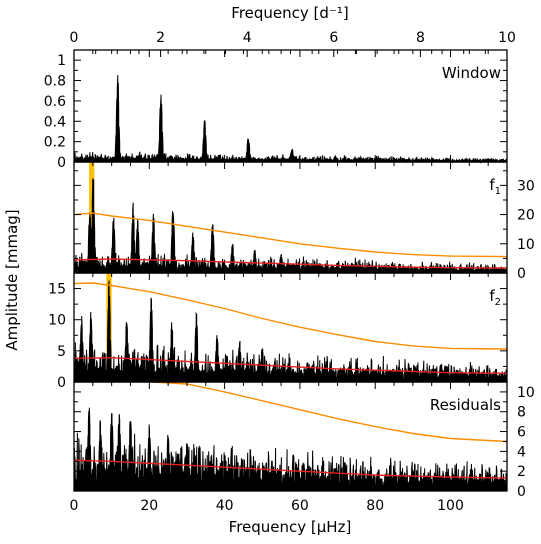 The image size is (541, 544). What do you see at coordinates (471, 73) in the screenshot?
I see `panel-label-1: Window` at bounding box center [471, 73].